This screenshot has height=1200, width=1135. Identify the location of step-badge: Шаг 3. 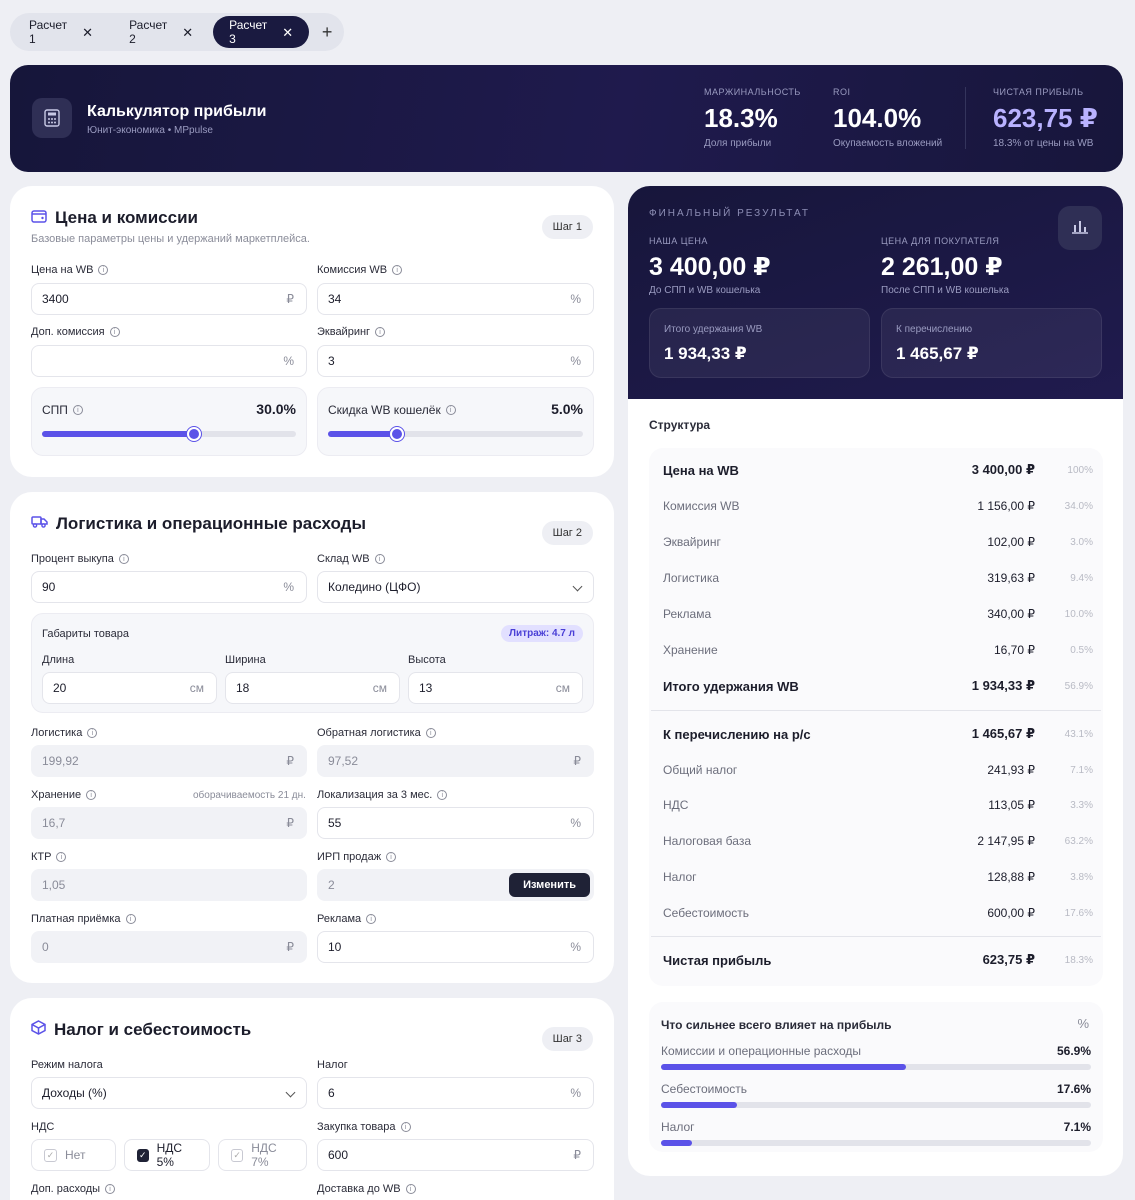
(567, 1039).